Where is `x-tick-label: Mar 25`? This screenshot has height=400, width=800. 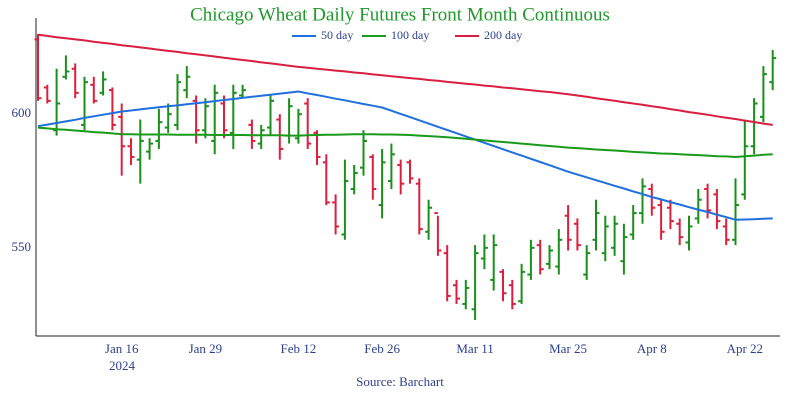 x-tick-label: Mar 25 is located at coordinates (568, 348).